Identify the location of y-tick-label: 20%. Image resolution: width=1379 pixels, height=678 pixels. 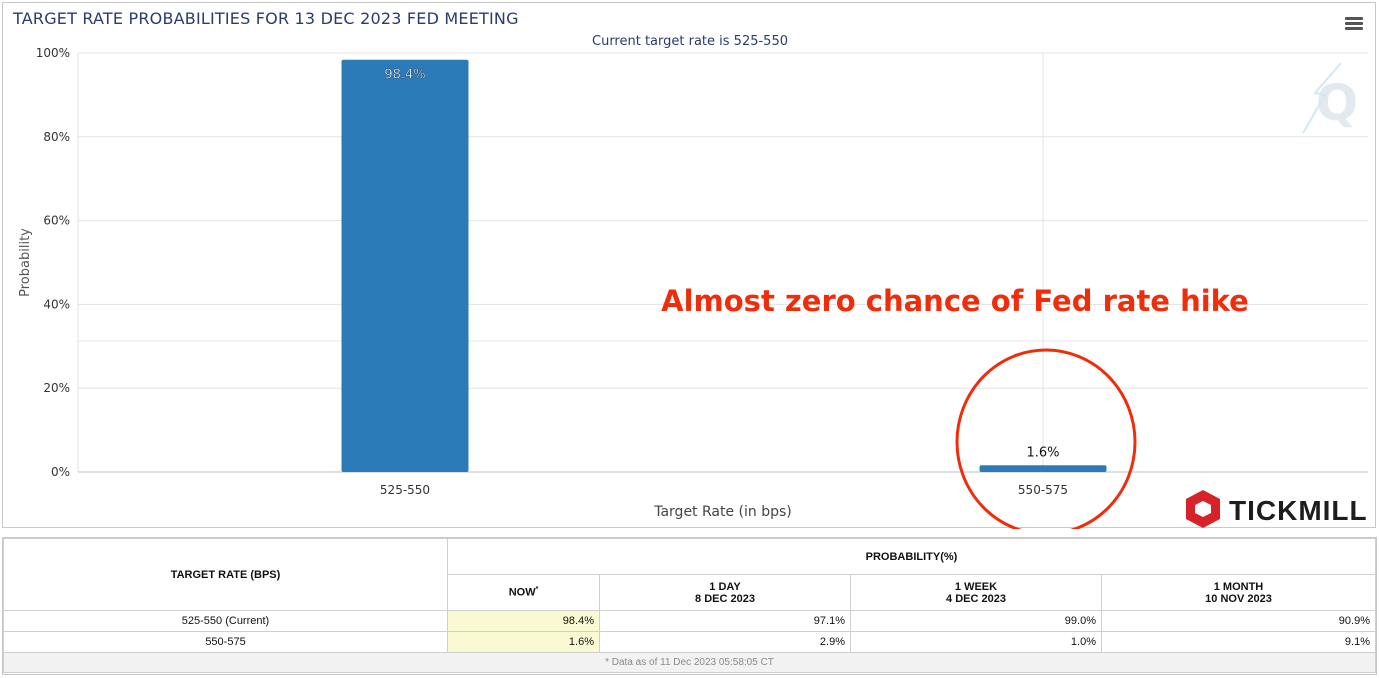
(56, 388).